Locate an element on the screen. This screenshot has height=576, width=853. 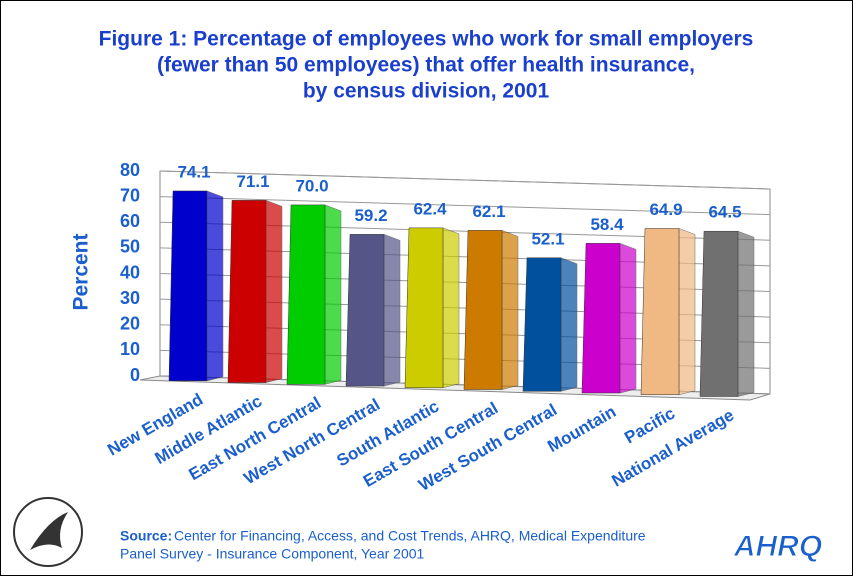
value-label: 70.0 is located at coordinates (311, 185).